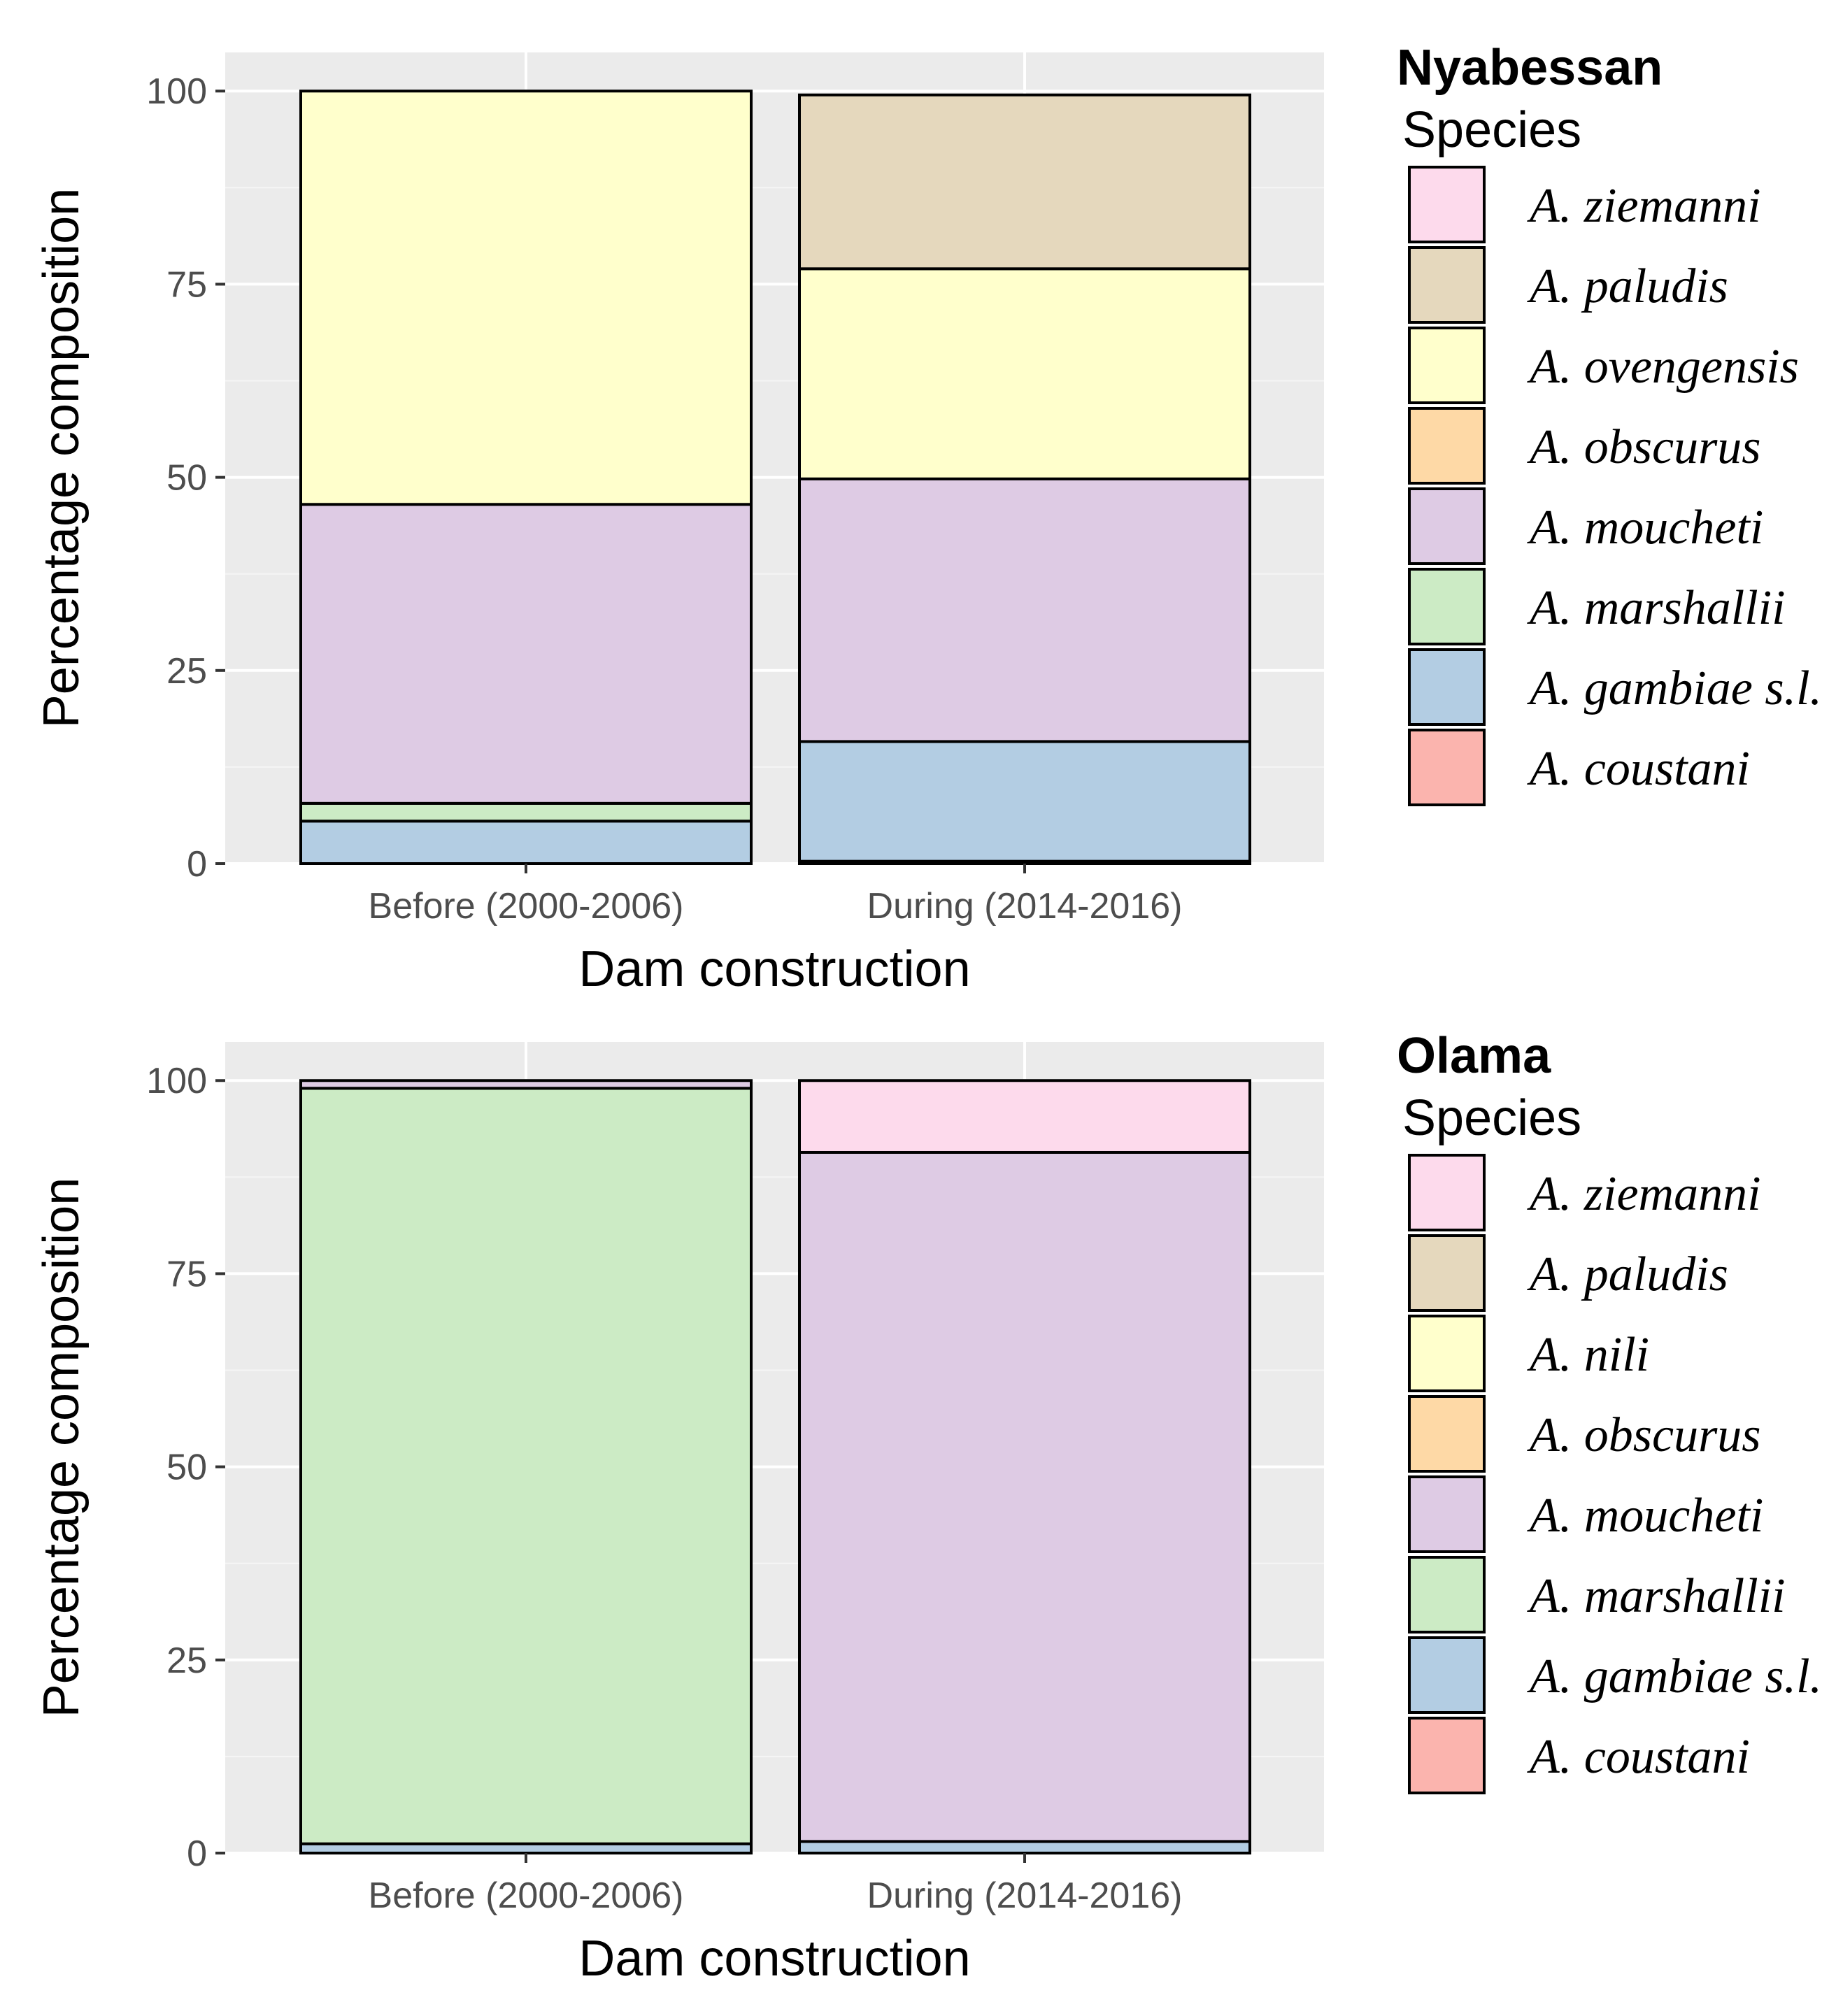 The height and width of the screenshot is (2016, 1829). Describe the element at coordinates (1663, 367) in the screenshot. I see `legend-label: A. ovengensis` at that location.